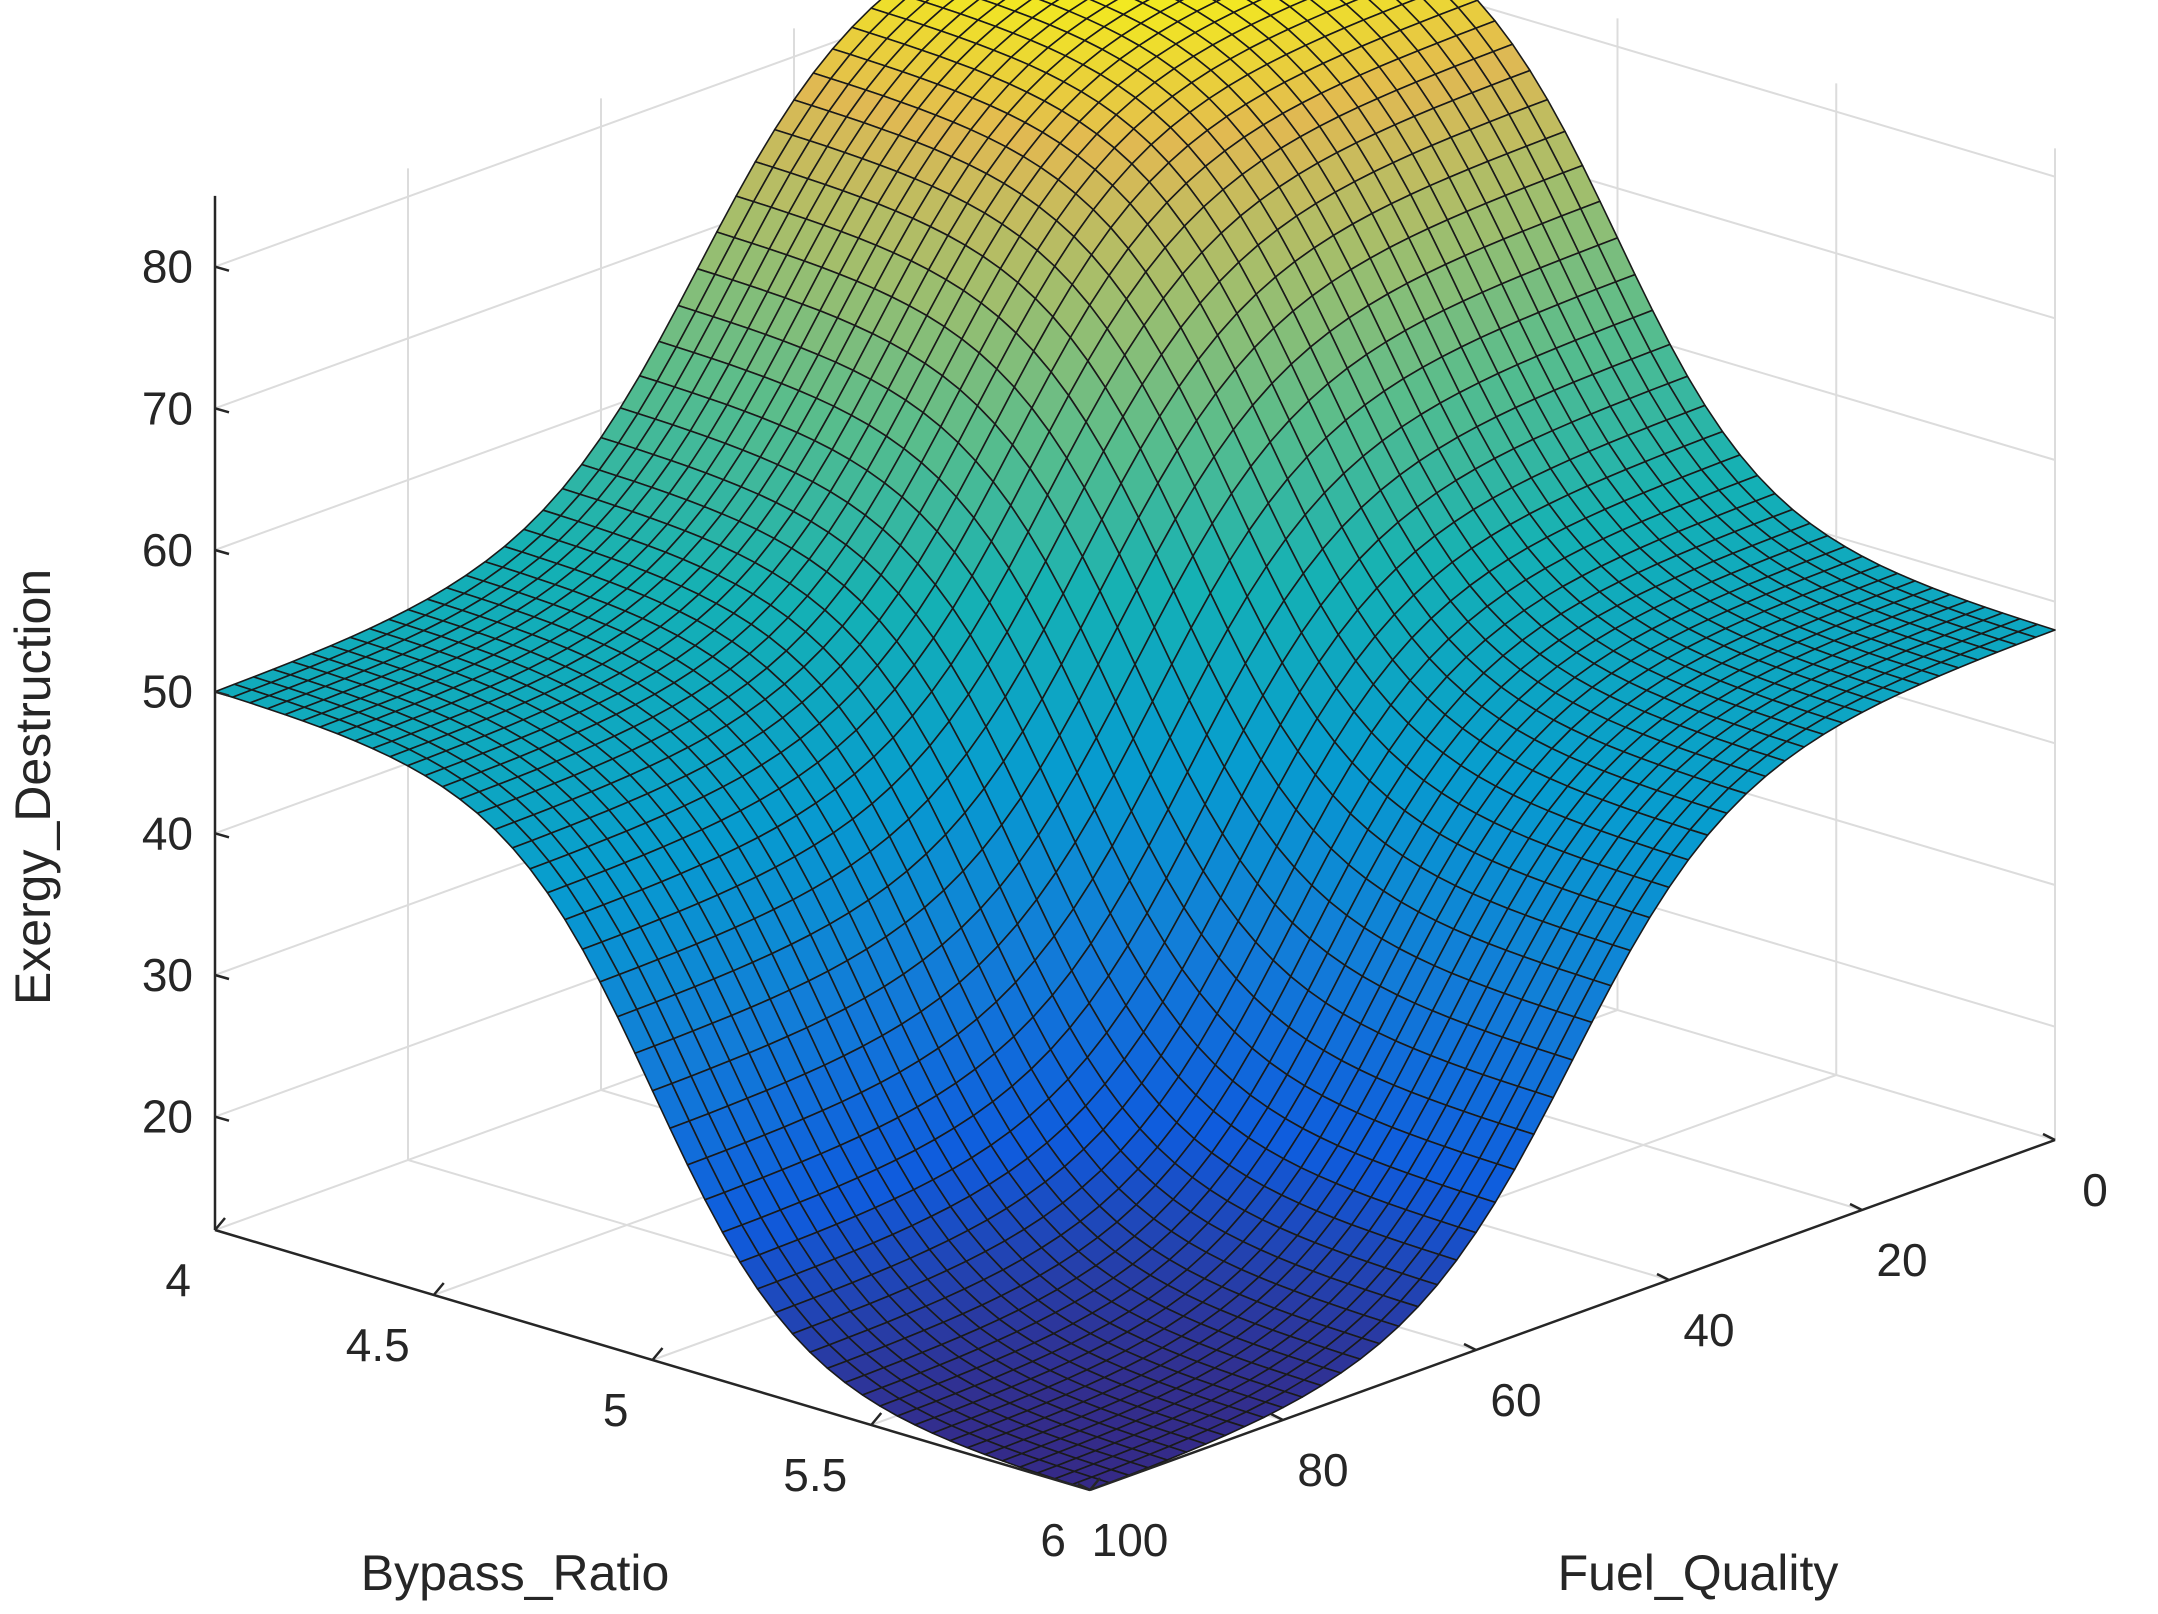  I want to click on z-tick-label: 60, so click(167, 550).